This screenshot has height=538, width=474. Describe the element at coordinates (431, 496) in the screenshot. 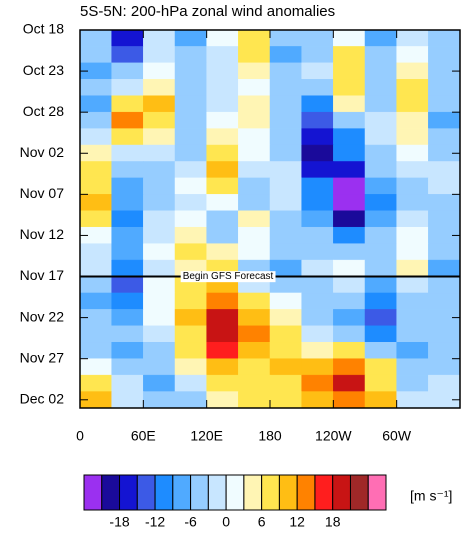

I see `colorbar-label: [m s⁻¹]` at that location.